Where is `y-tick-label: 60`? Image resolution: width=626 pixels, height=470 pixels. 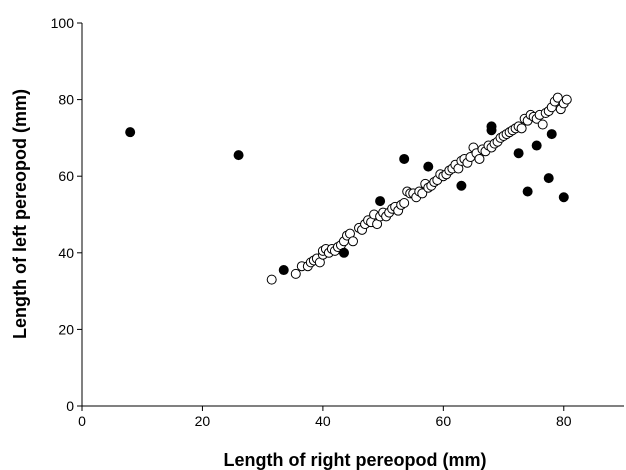 y-tick-label: 60 is located at coordinates (66, 176).